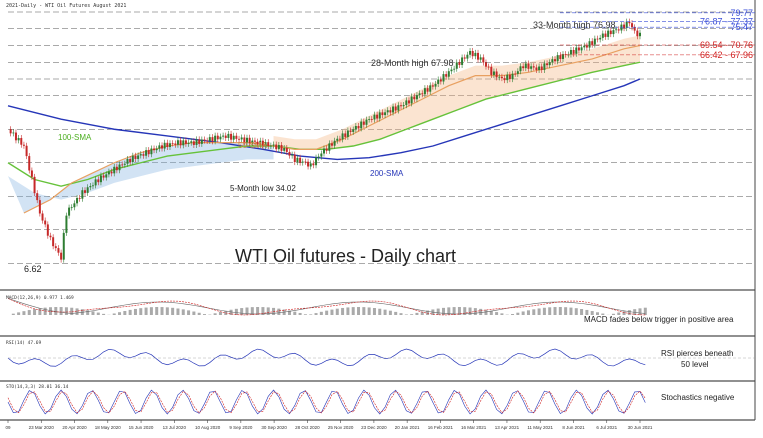 This screenshot has height=438, width=763. What do you see at coordinates (75, 137) in the screenshot?
I see `annotation-100-sma: 100-SMA` at bounding box center [75, 137].